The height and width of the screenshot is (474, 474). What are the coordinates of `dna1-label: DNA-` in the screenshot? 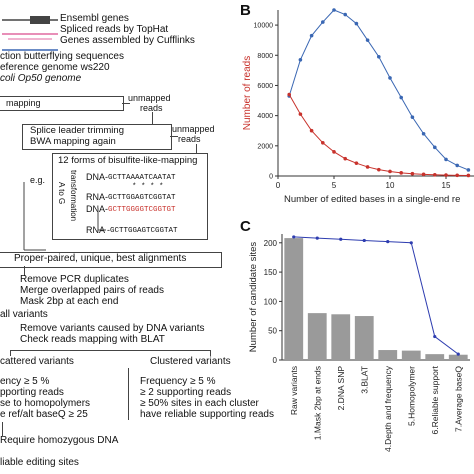 It's located at (97, 177).